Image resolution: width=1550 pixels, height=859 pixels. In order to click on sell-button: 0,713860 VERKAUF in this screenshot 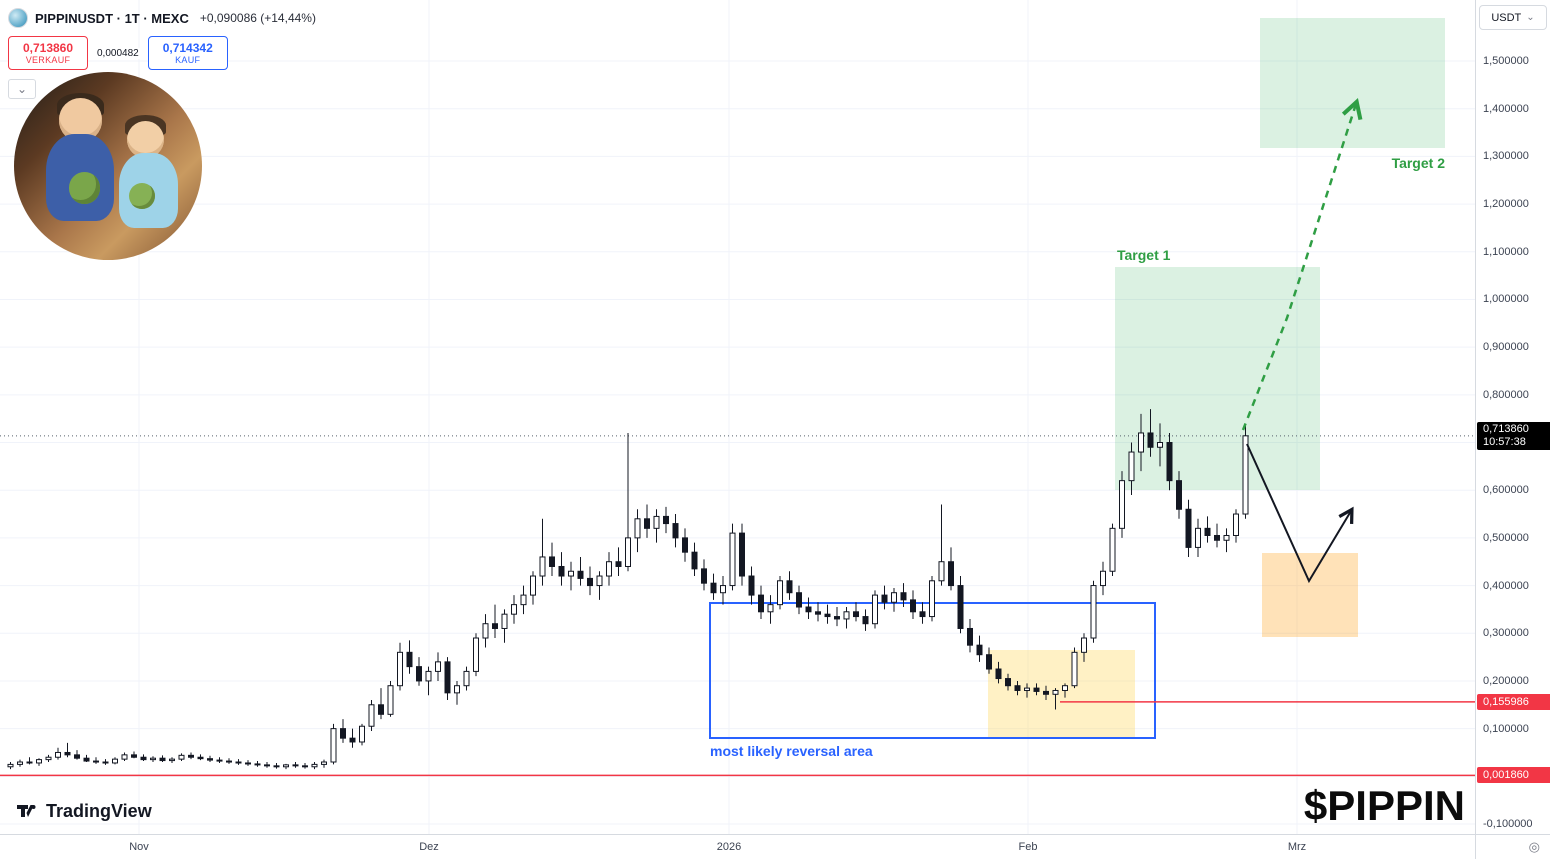, I will do `click(48, 53)`.